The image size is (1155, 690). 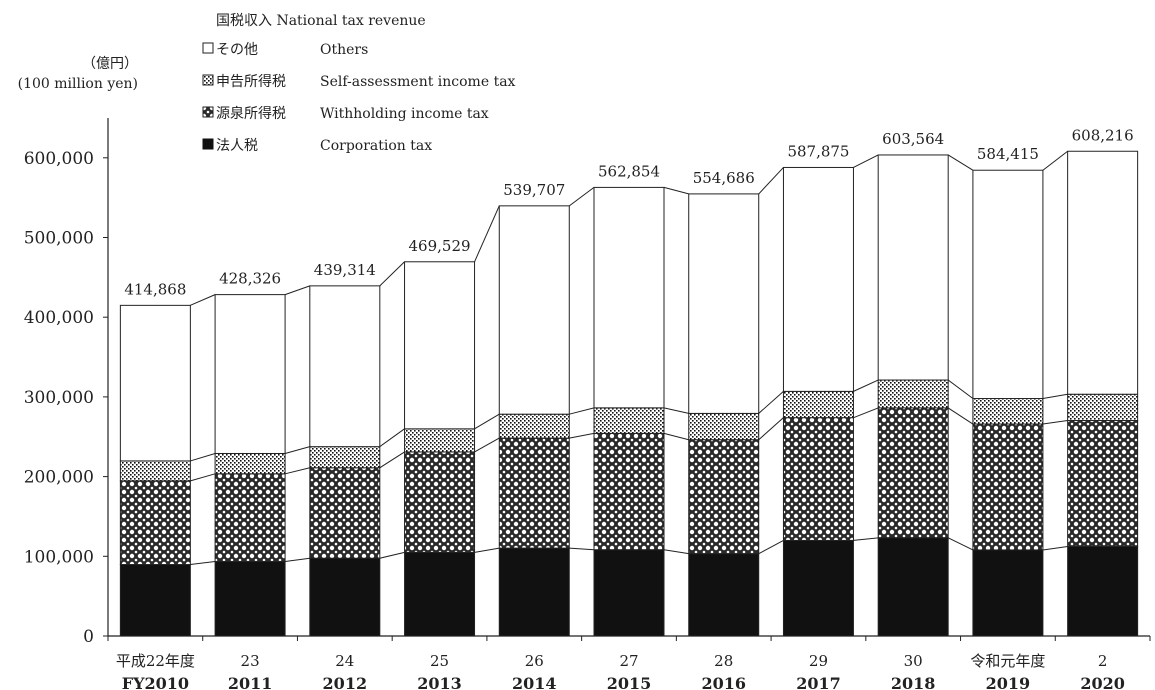 What do you see at coordinates (440, 246) in the screenshot?
I see `total-label: 469,529` at bounding box center [440, 246].